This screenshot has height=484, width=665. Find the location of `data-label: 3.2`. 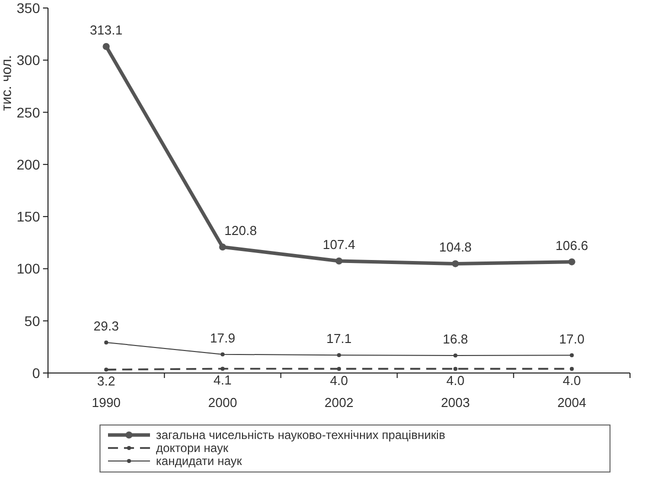

data-label: 3.2 is located at coordinates (106, 381).